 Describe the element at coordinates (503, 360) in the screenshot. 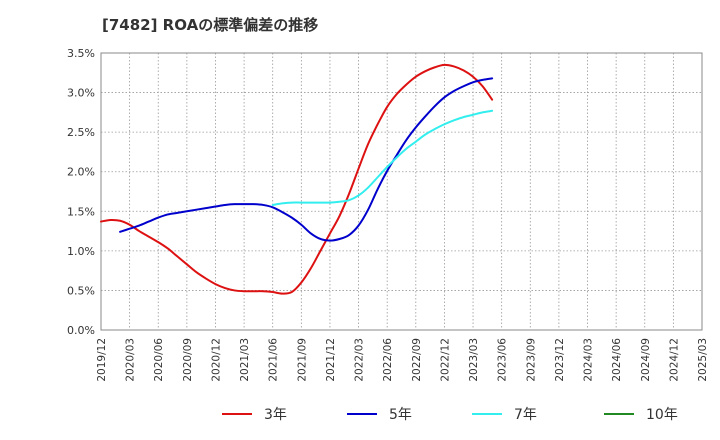

I see `x-tick-label: 2023/06` at that location.